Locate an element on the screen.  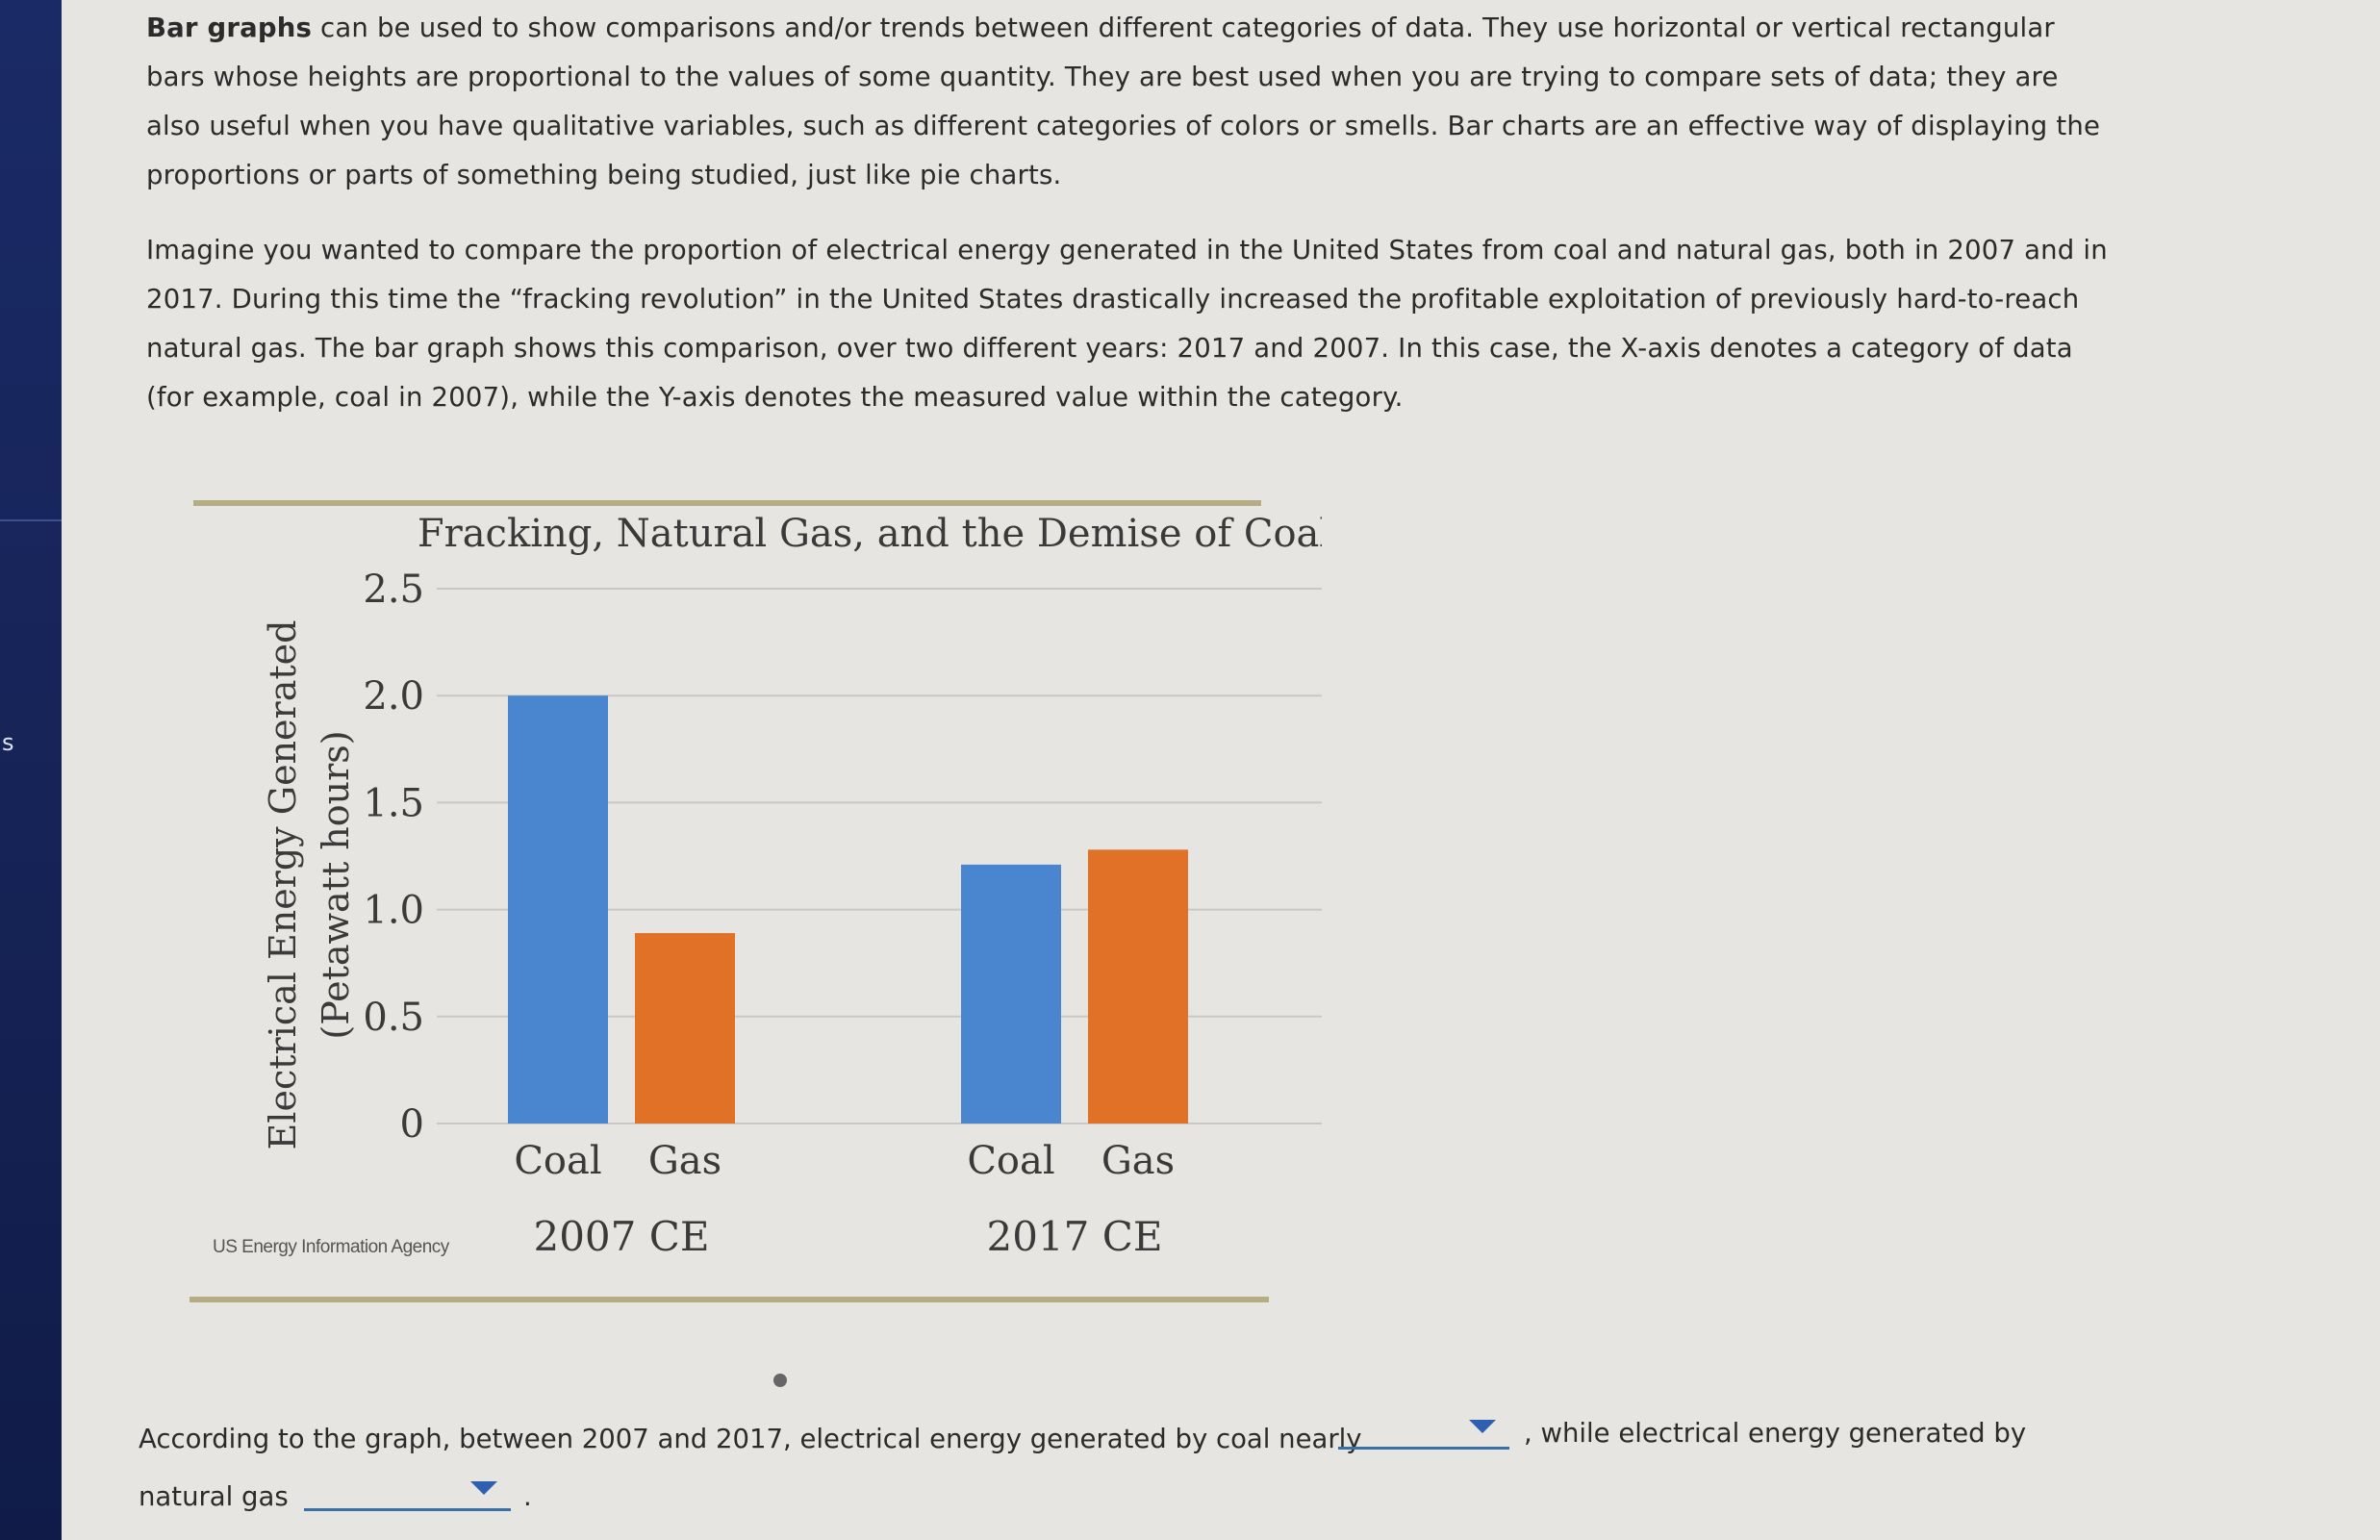
bar-coal-2017 is located at coordinates (1011, 993).